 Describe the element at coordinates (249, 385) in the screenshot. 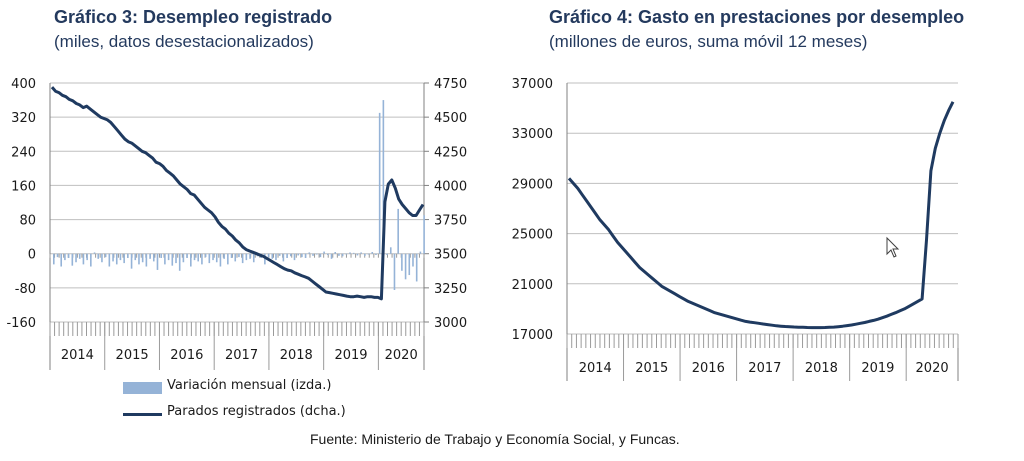

I see `legend-bar-label: Variación mensual (izda.)` at that location.